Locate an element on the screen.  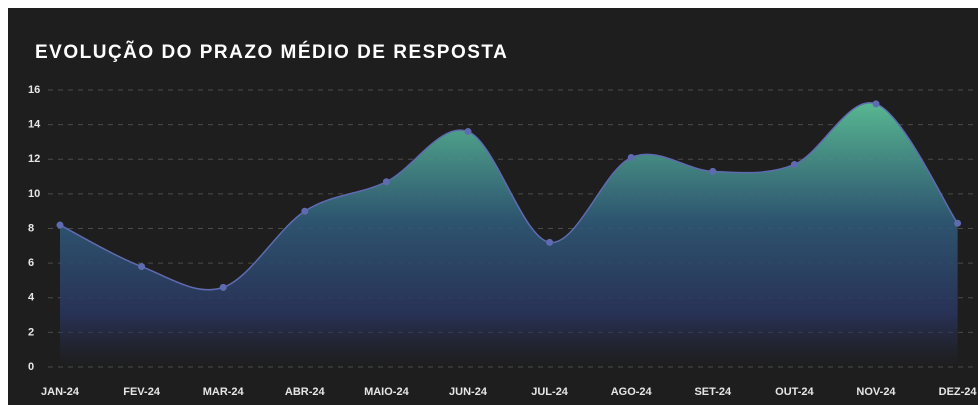
y-tick-label: 16 is located at coordinates (34, 90).